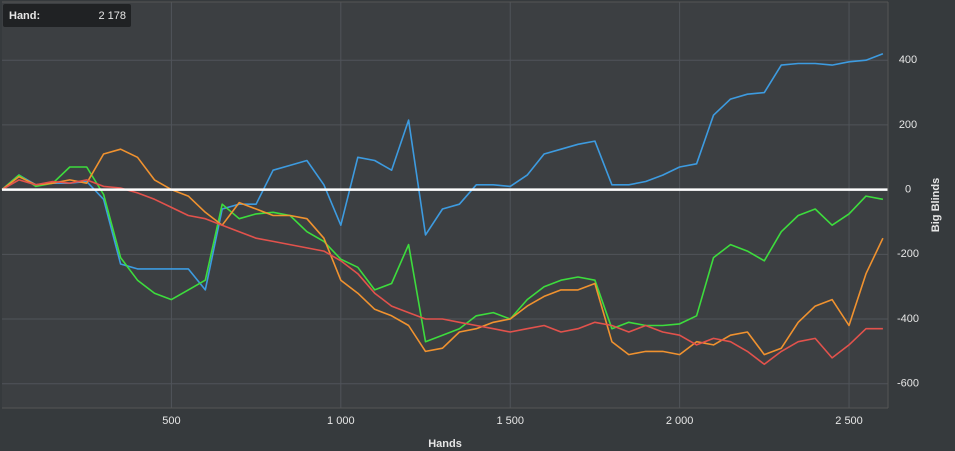 The width and height of the screenshot is (955, 451). I want to click on y-tick-label: 400, so click(908, 60).